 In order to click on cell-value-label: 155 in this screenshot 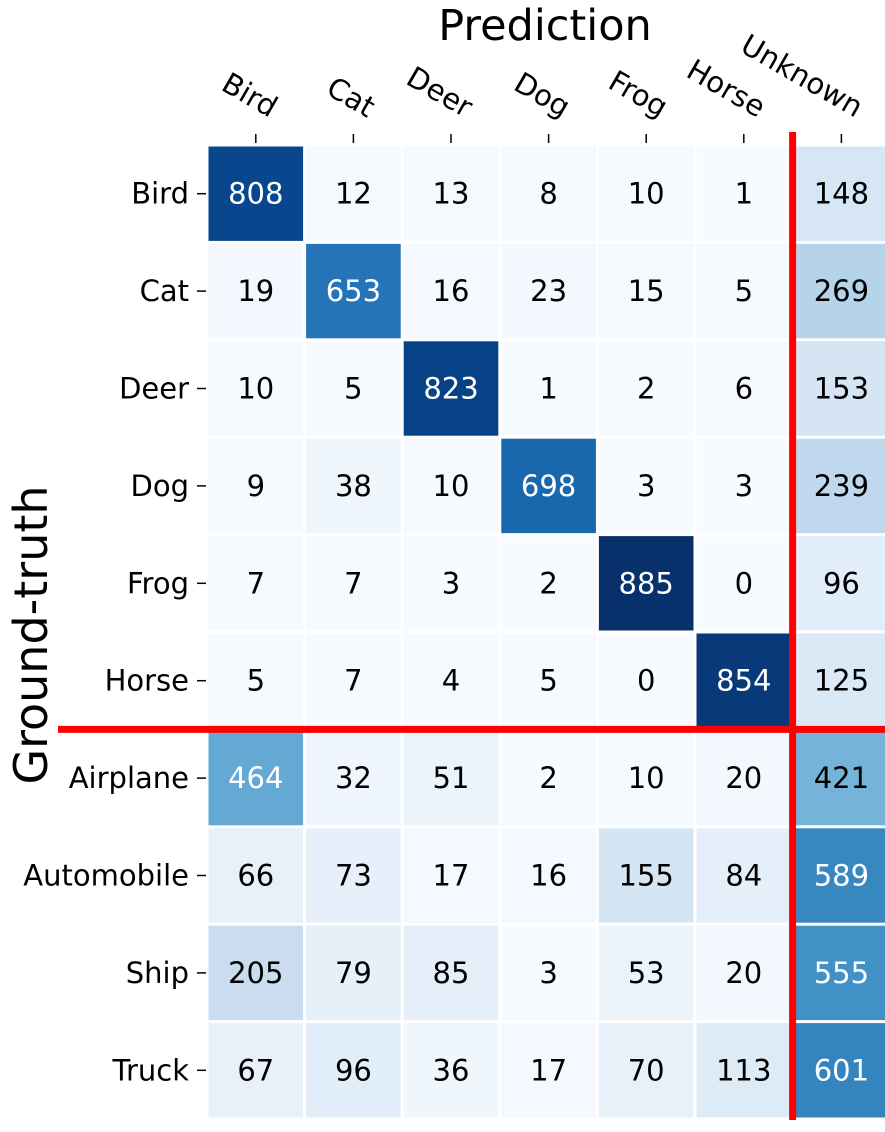, I will do `click(646, 876)`.